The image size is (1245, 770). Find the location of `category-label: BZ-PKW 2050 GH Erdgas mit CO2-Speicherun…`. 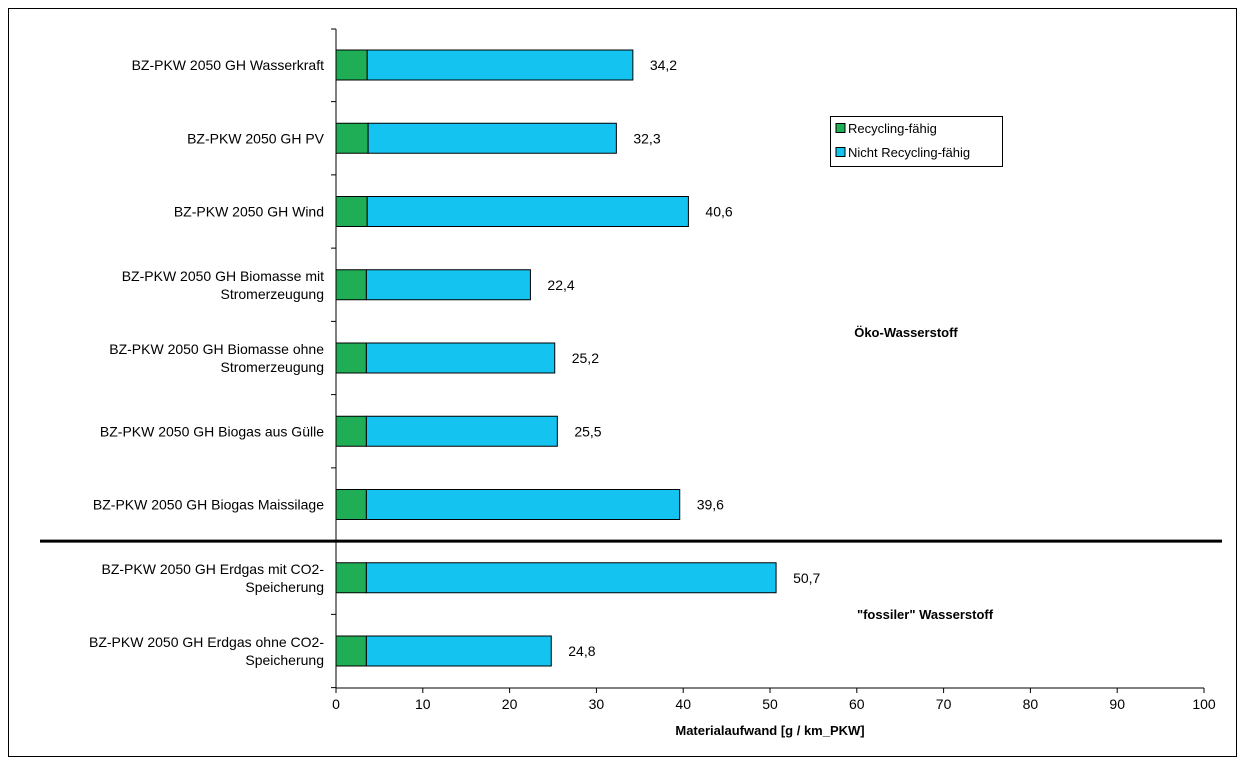

category-label: BZ-PKW 2050 GH Erdgas mit CO2-Speicherun… is located at coordinates (212, 578).